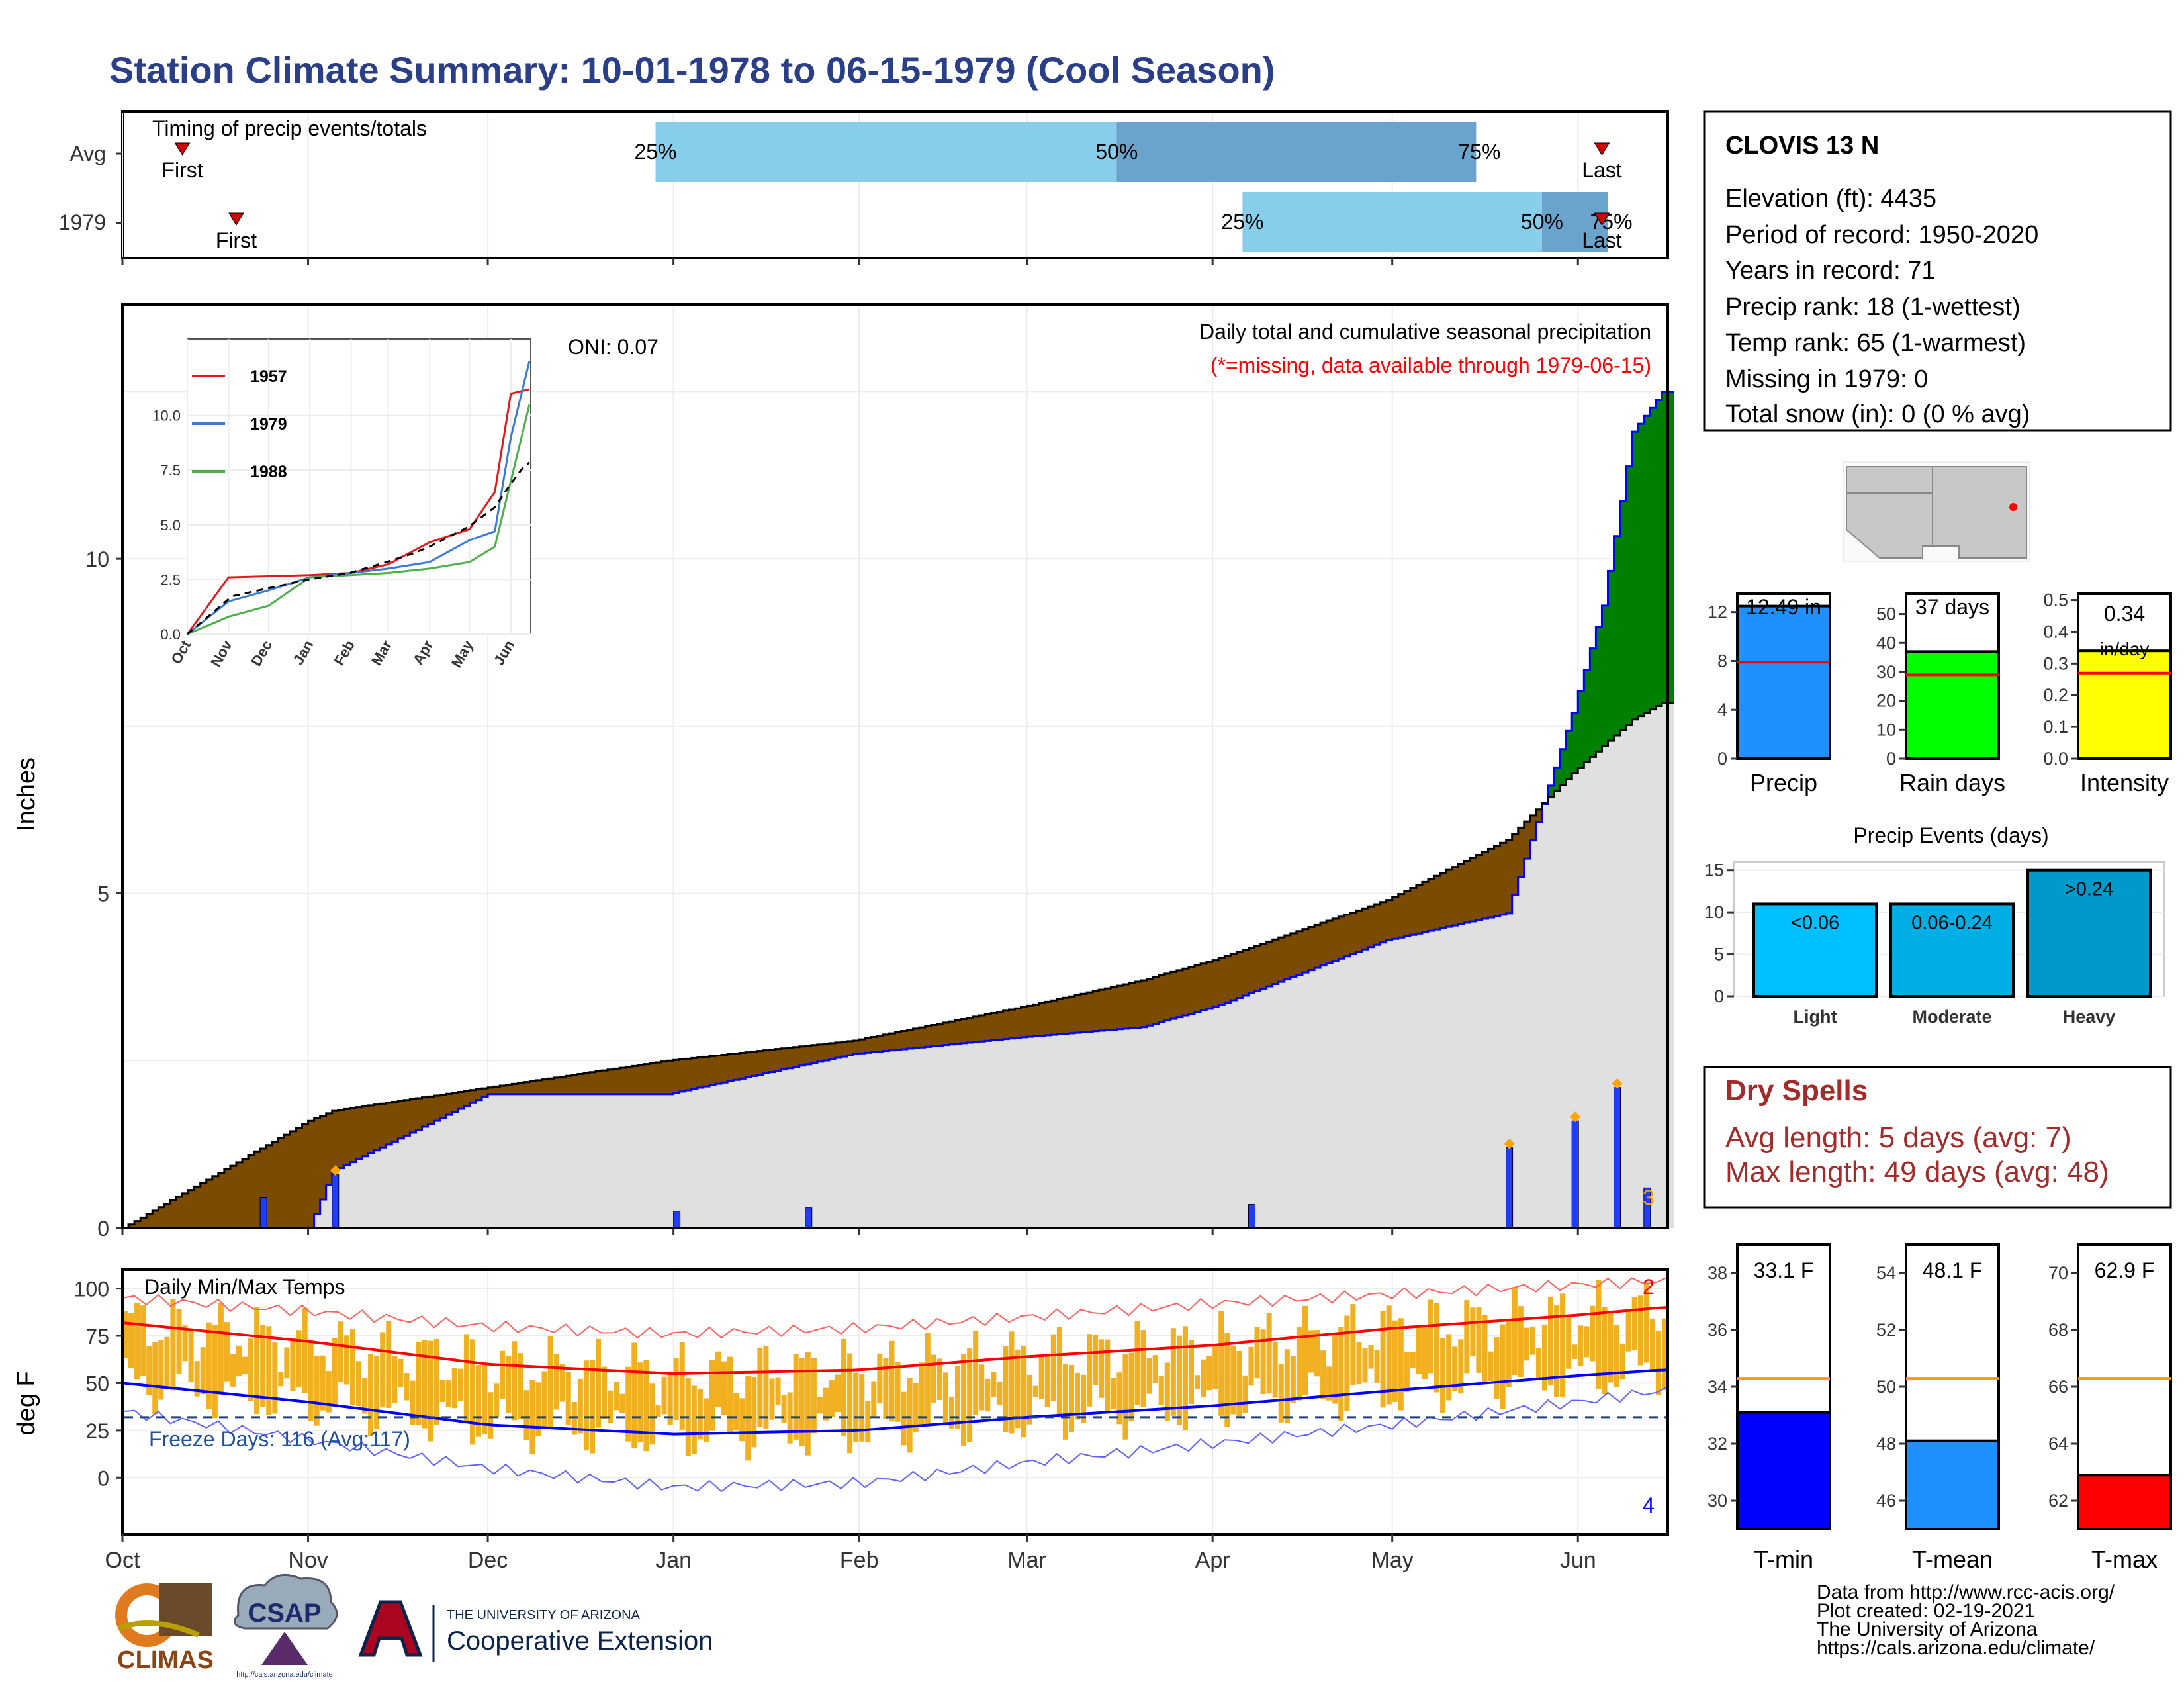 The image size is (2184, 1688). What do you see at coordinates (1952, 705) in the screenshot?
I see `precip-gauge-1-bar` at bounding box center [1952, 705].